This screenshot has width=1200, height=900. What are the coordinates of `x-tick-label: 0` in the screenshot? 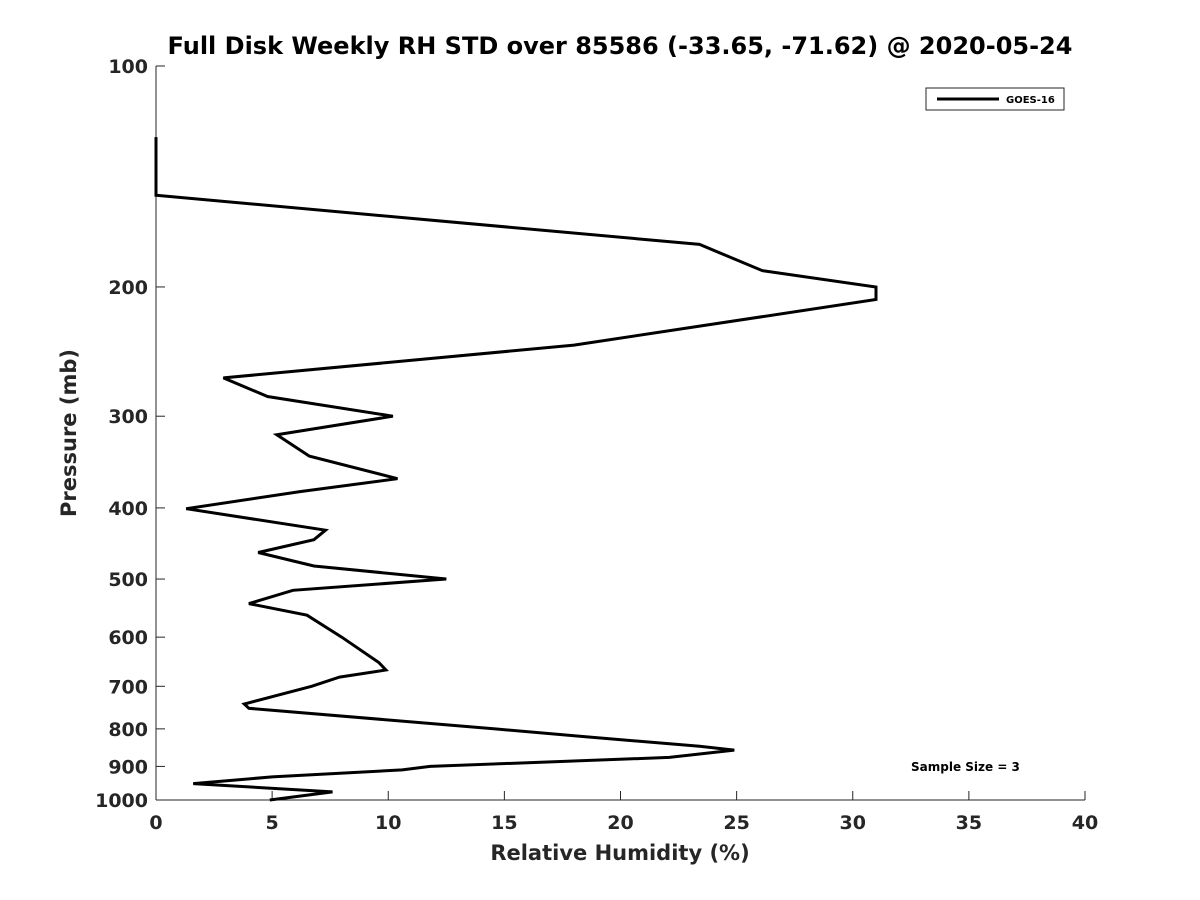 It's located at (155, 823).